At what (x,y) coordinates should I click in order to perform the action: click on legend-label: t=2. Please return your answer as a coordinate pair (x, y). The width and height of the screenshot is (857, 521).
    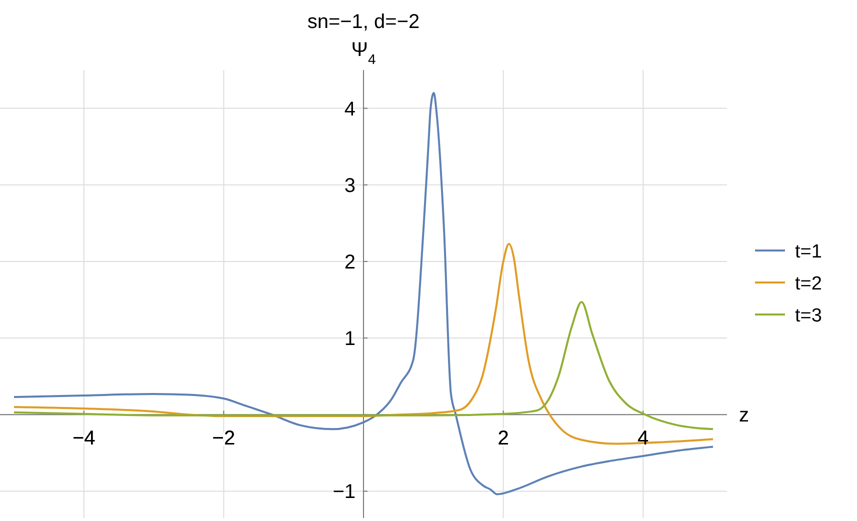
    Looking at the image, I should click on (808, 284).